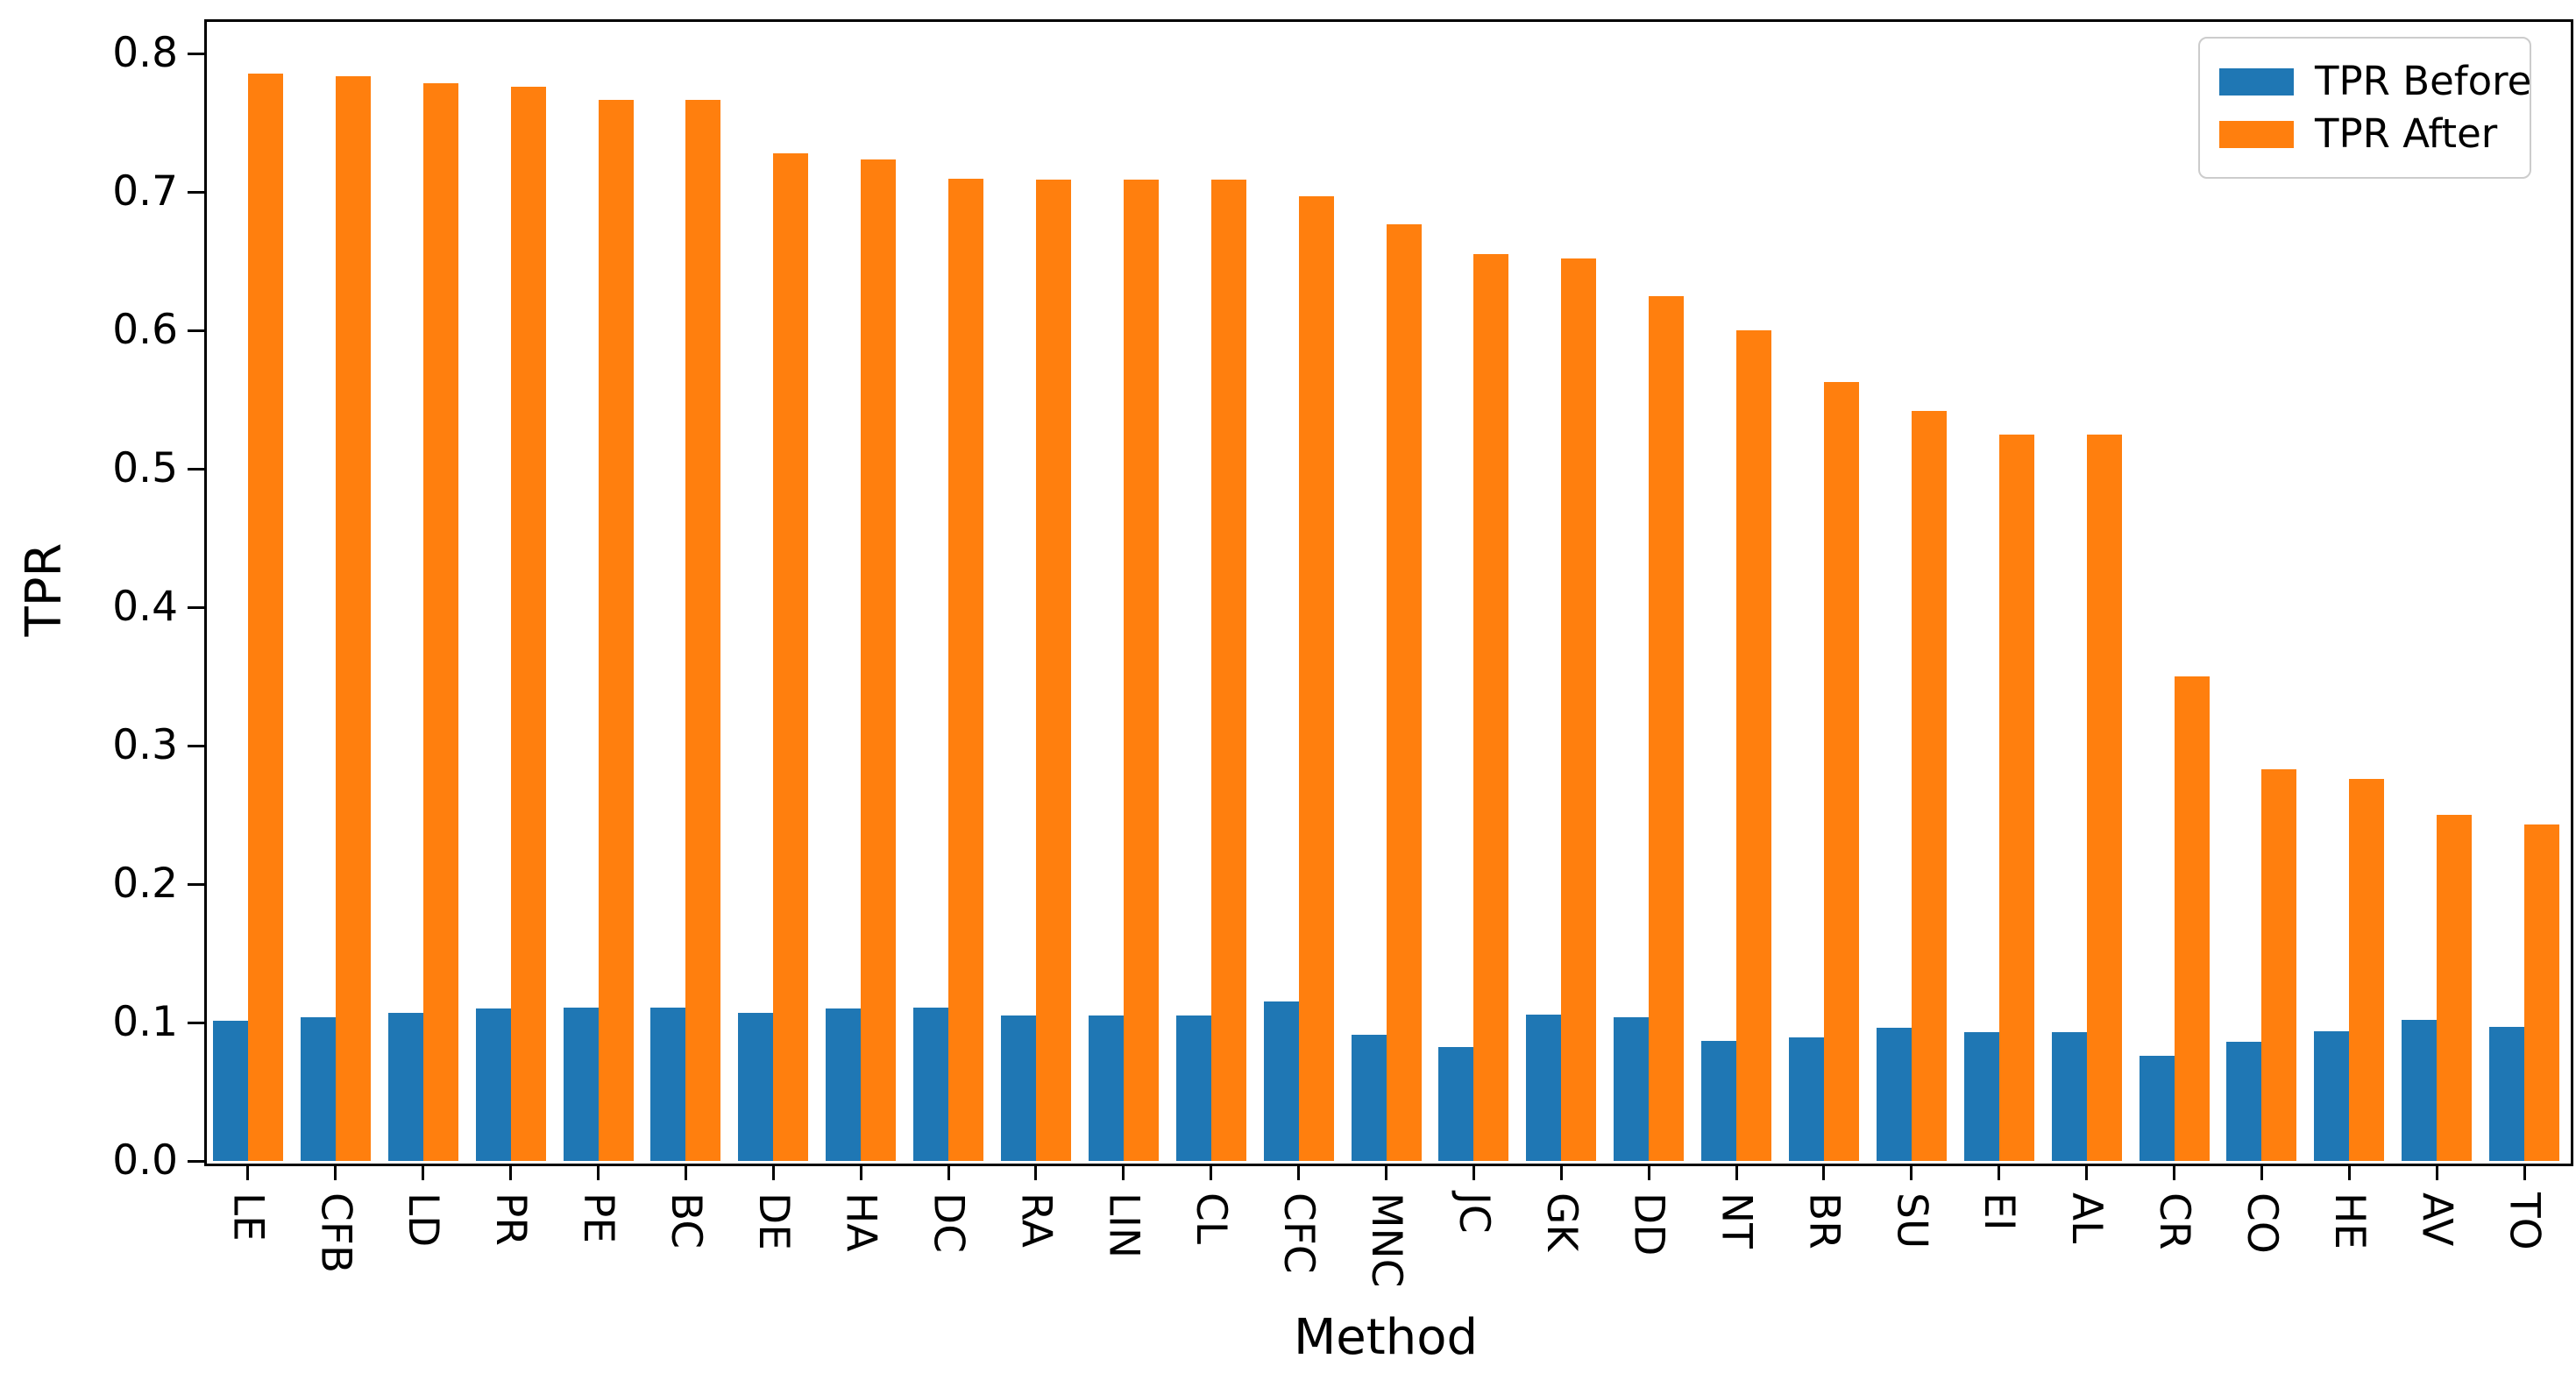 This screenshot has height=1387, width=2576. I want to click on bar-pe-after, so click(616, 630).